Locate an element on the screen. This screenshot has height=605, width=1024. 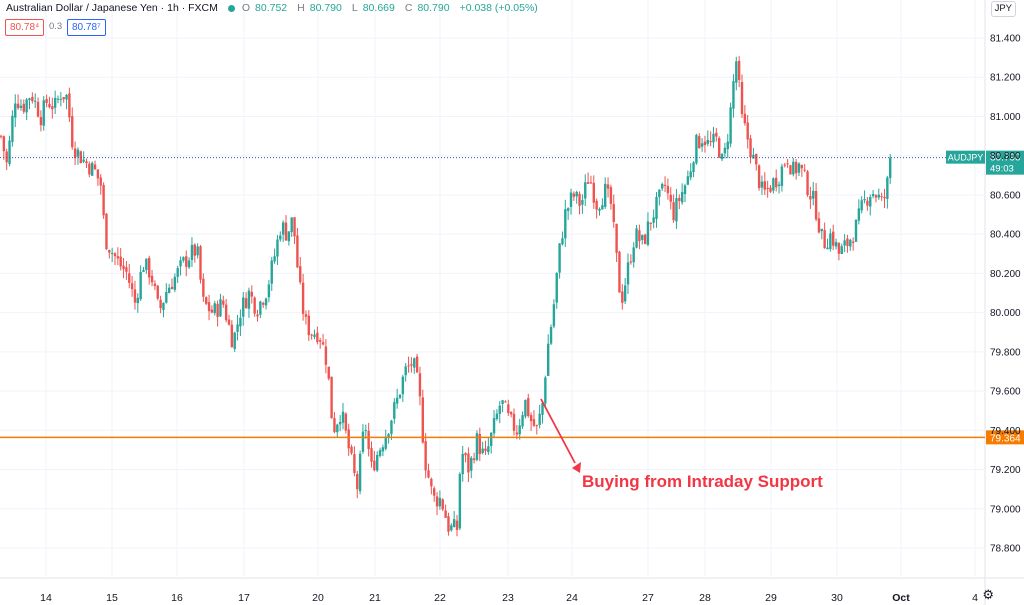
settings-gear-icon: ⚙ is located at coordinates (988, 594).